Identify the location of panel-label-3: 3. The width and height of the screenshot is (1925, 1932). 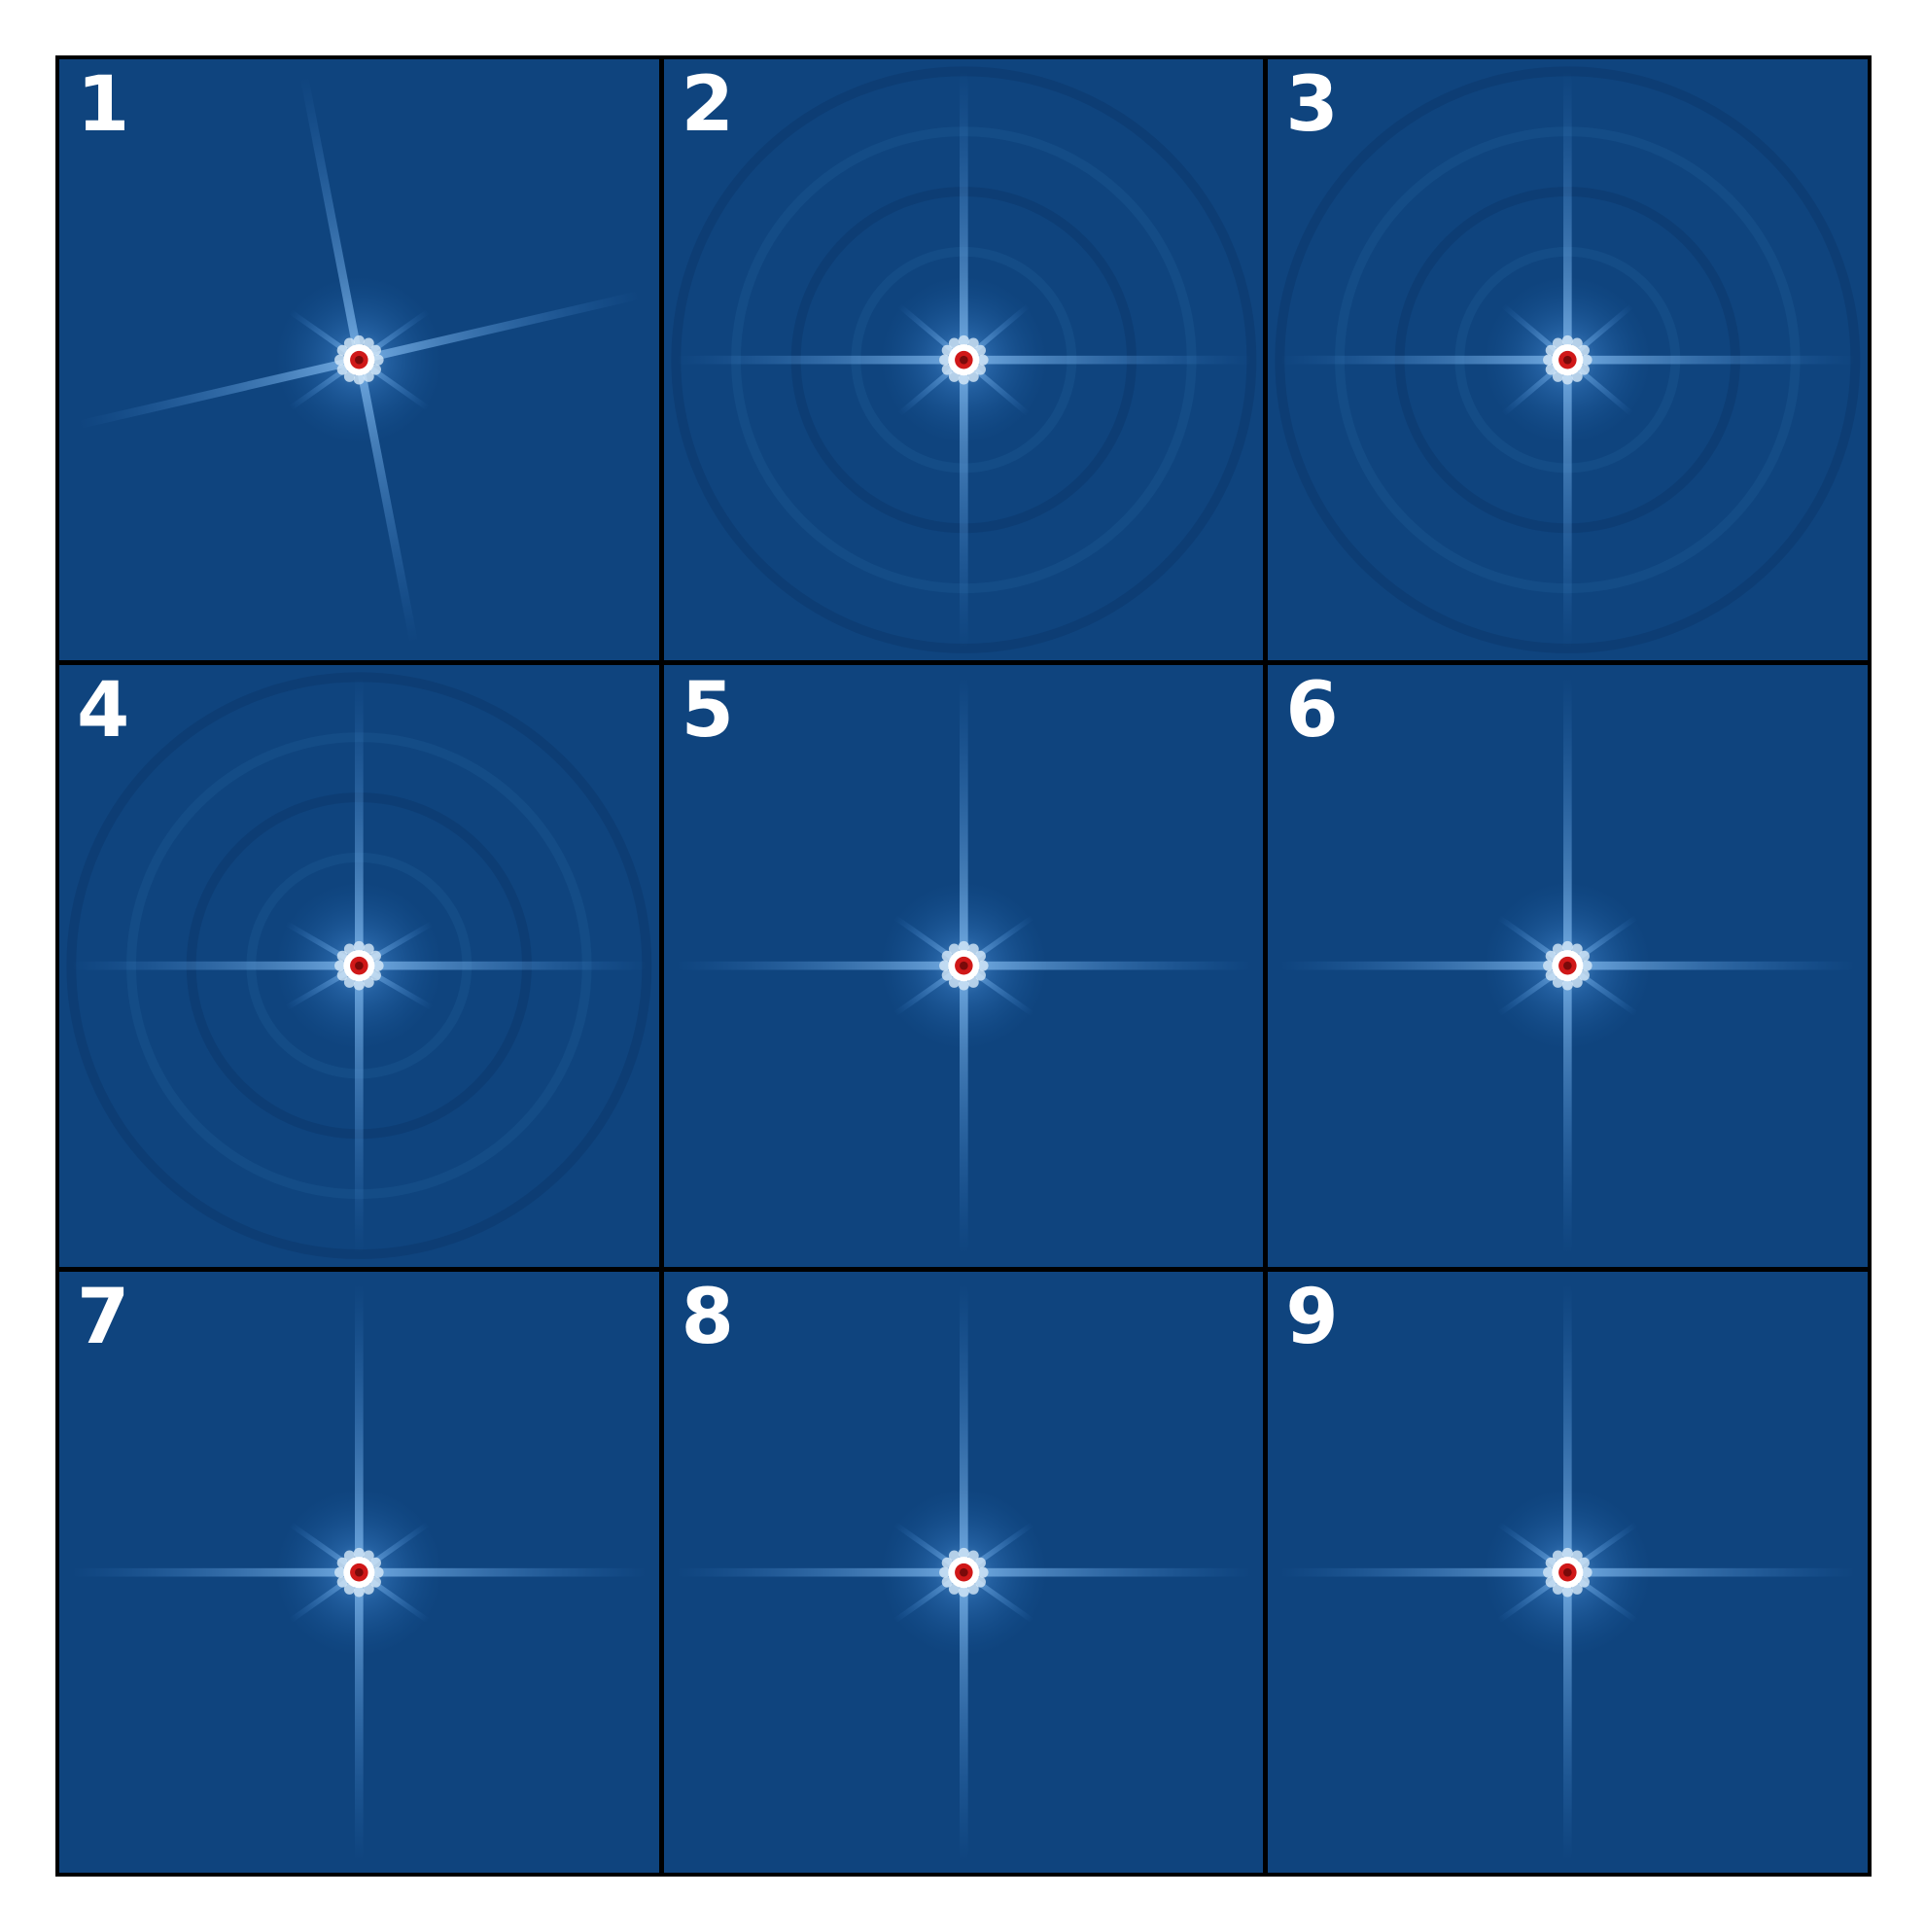
(1312, 105).